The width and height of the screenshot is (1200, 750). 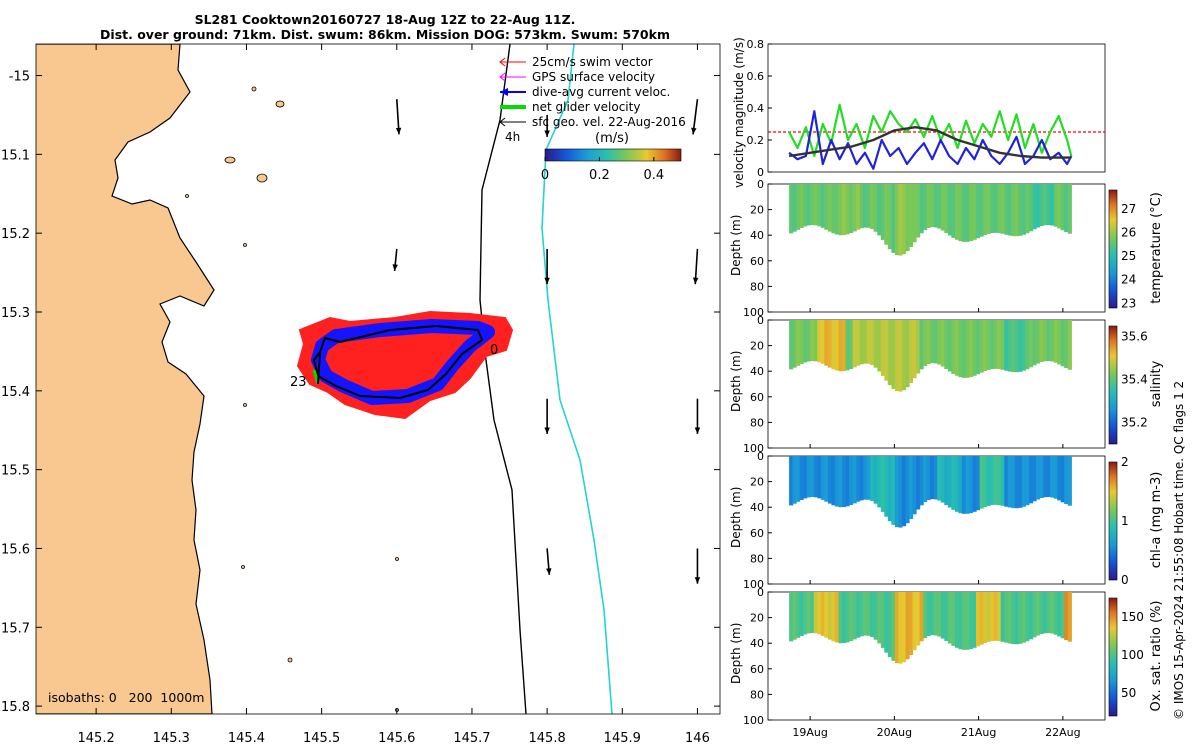 What do you see at coordinates (15, 628) in the screenshot?
I see `map-y-tick-label: 15.7` at bounding box center [15, 628].